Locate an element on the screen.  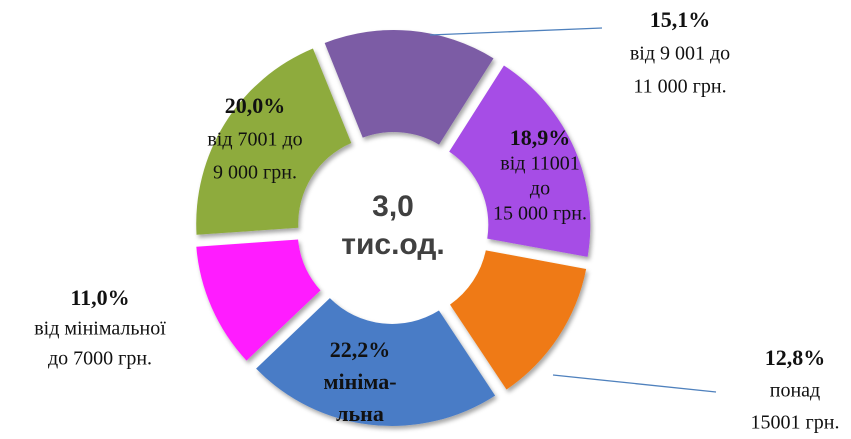
center-label: тис.од. is located at coordinates (392, 244).